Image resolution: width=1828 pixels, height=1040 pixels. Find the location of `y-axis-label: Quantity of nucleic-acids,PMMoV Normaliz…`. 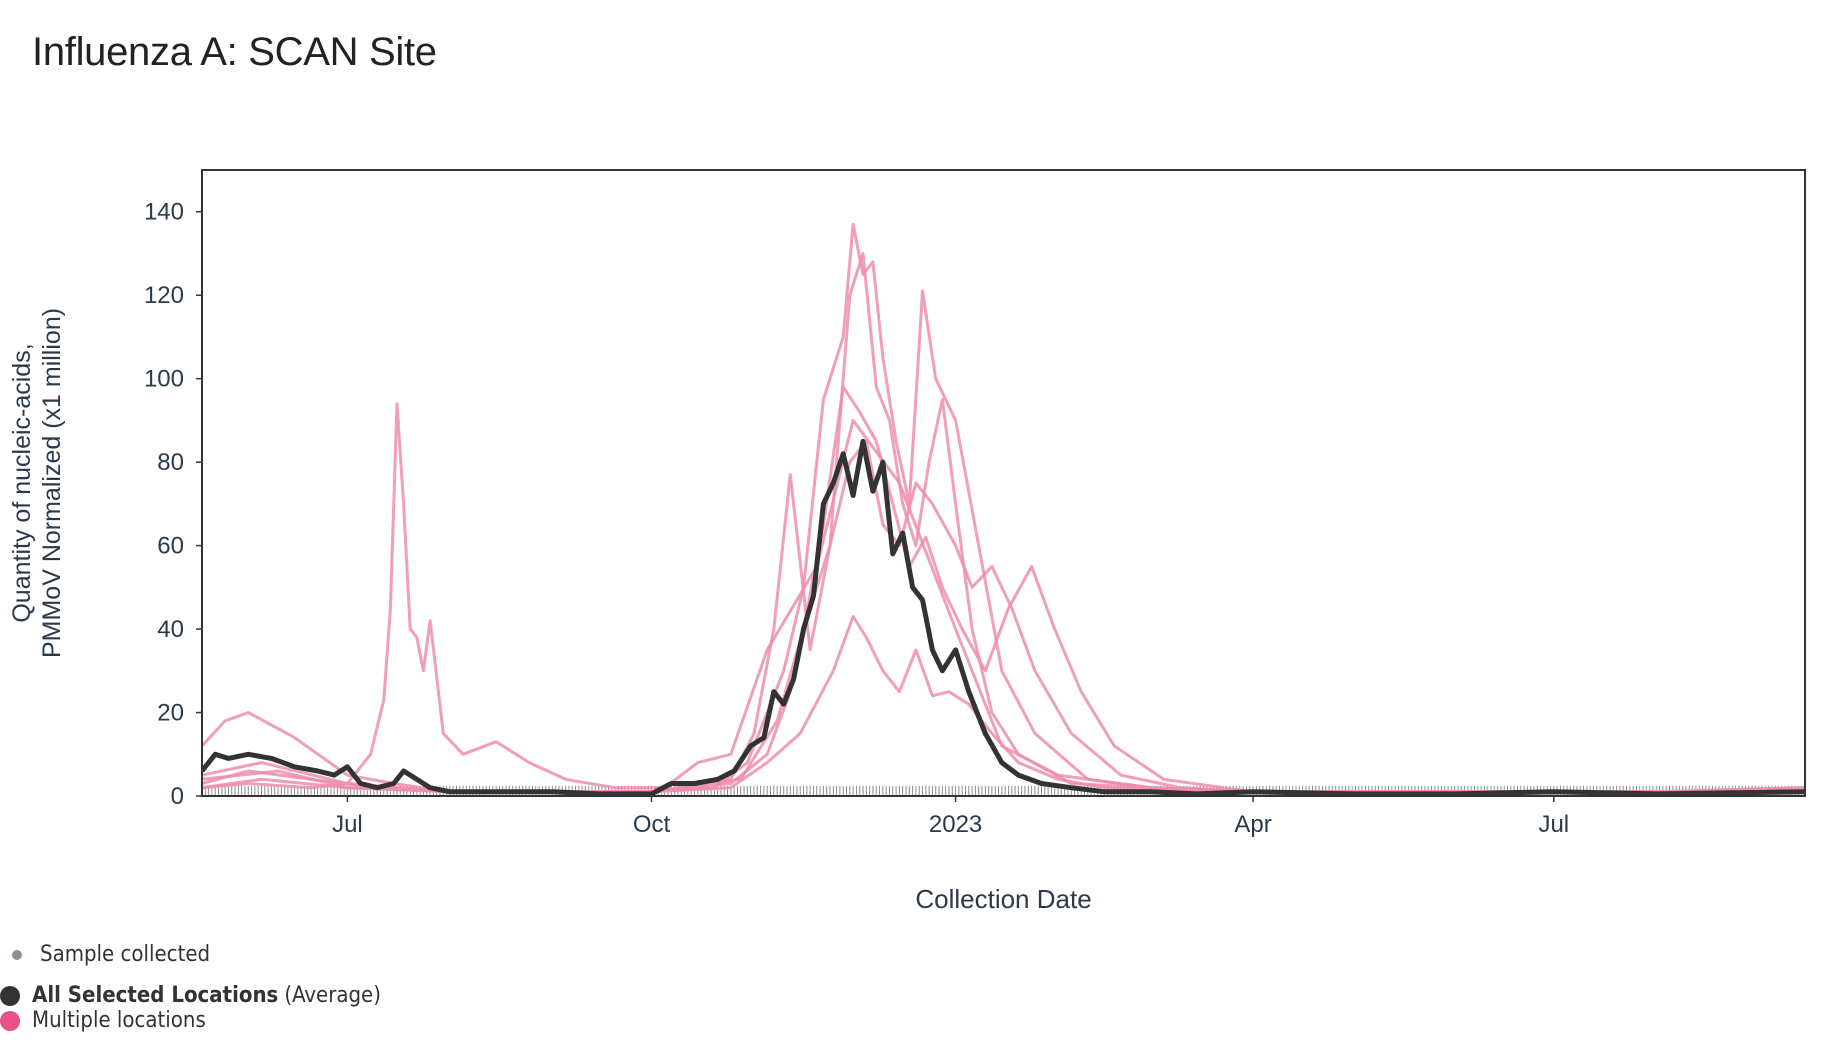

y-axis-label: Quantity of nucleic-acids,PMMoV Normaliz… is located at coordinates (37, 483).